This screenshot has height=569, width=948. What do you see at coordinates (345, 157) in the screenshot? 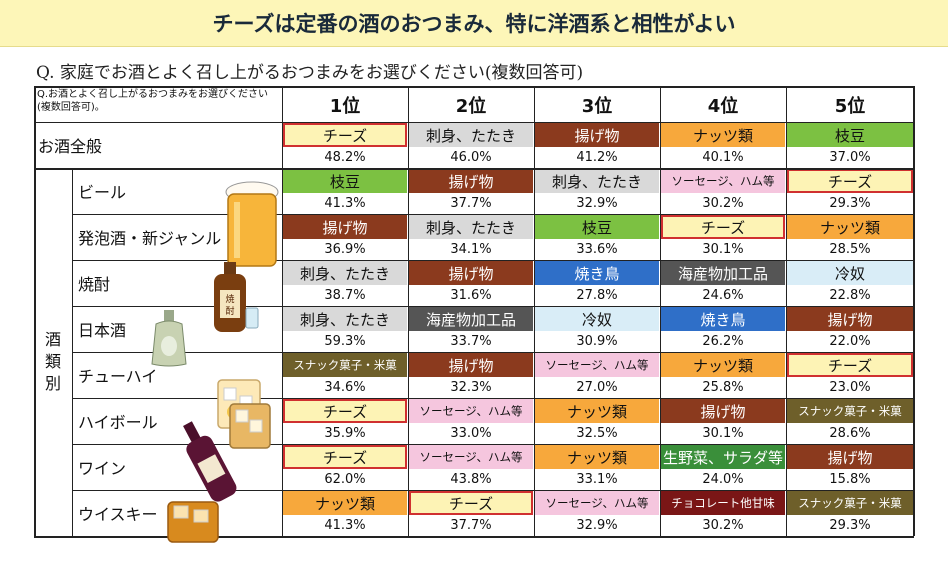
I see `percentage-label: 48.2%` at bounding box center [345, 157].